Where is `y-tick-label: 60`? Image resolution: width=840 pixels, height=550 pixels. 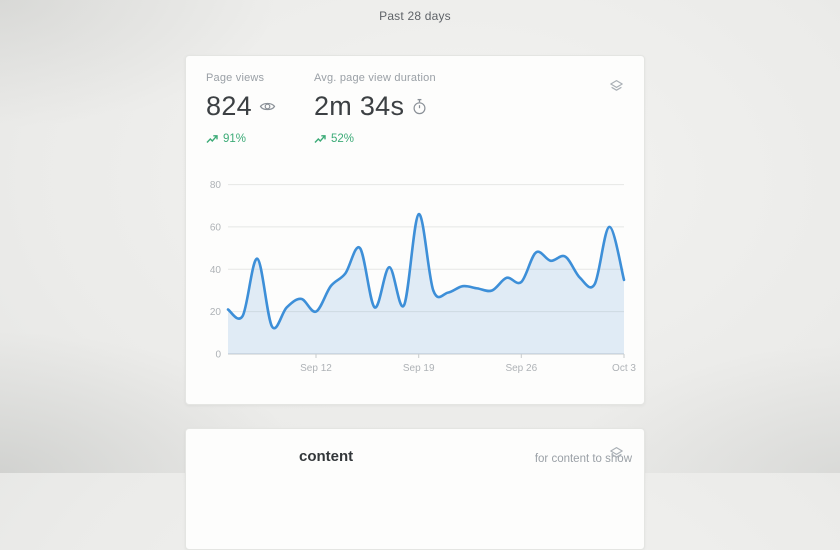 y-tick-label: 60 is located at coordinates (216, 227).